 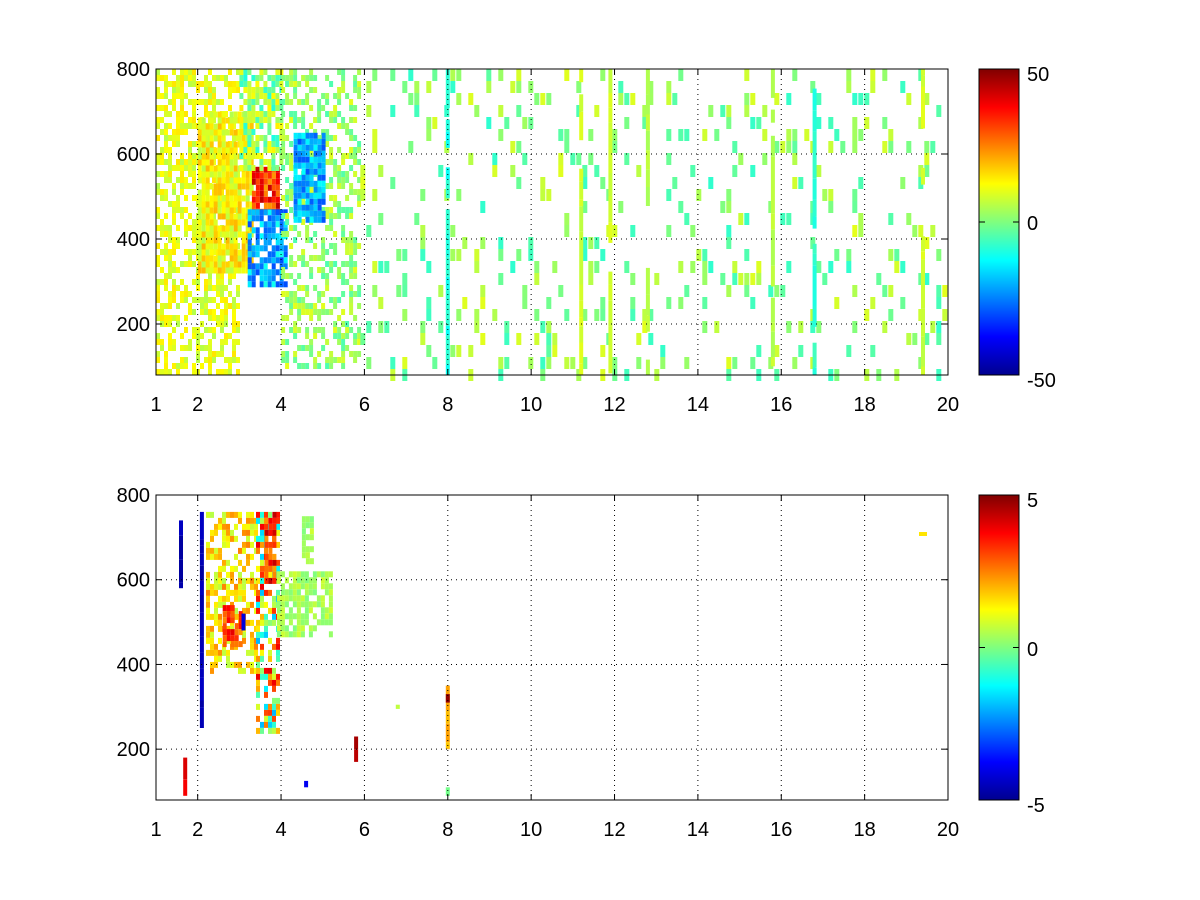 What do you see at coordinates (197, 405) in the screenshot?
I see `x-tick-label: 2` at bounding box center [197, 405].